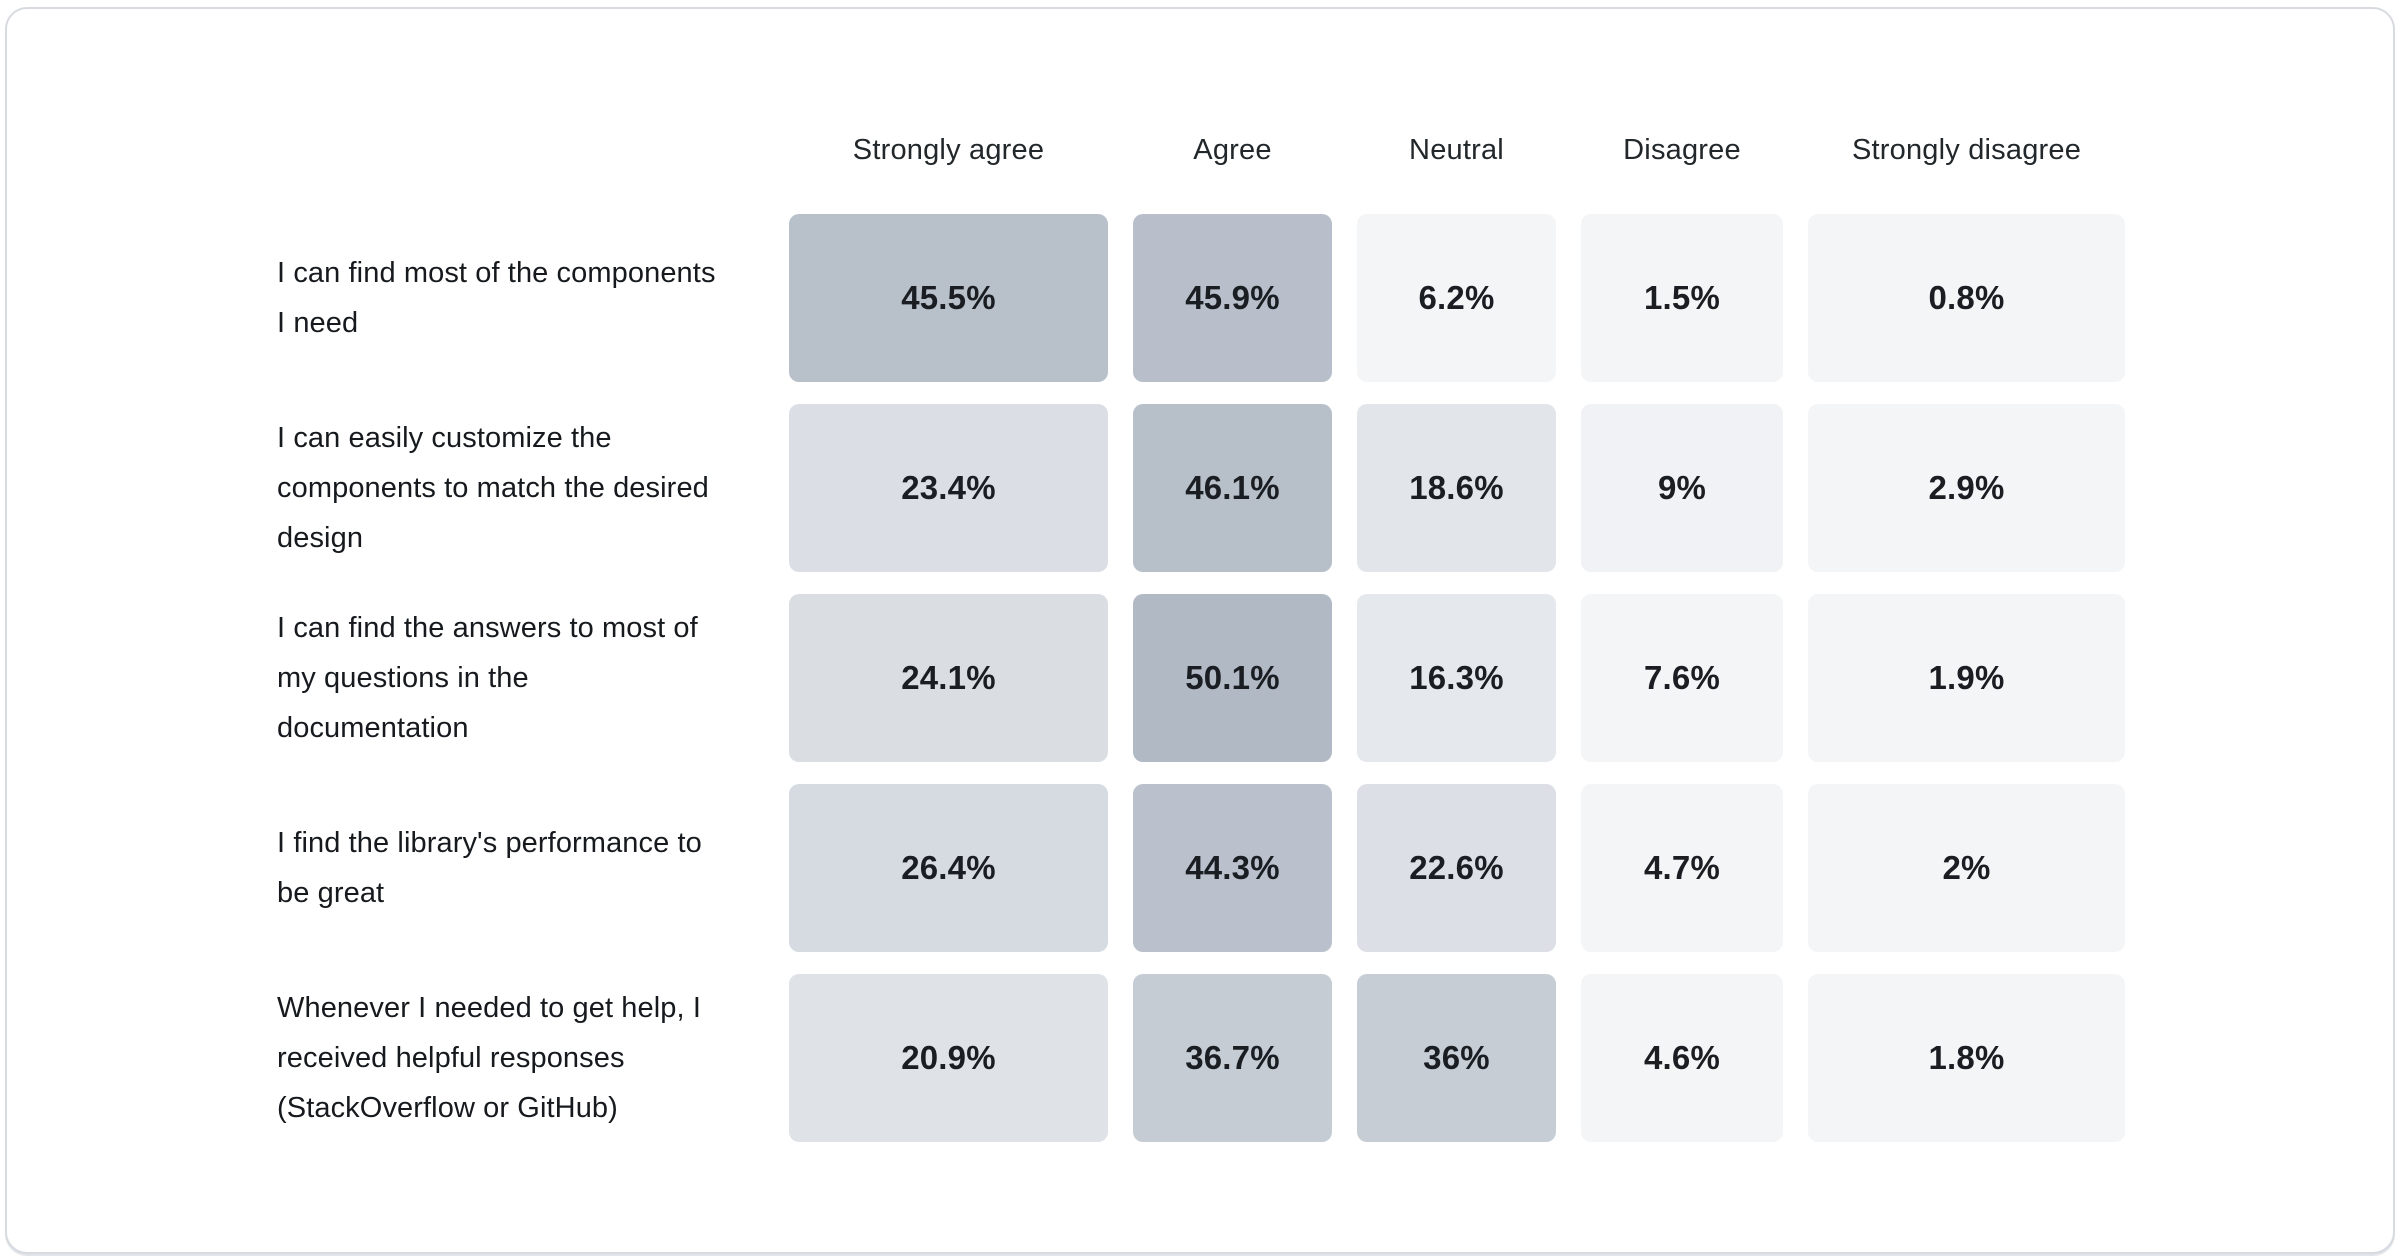 This screenshot has height=1256, width=2400. What do you see at coordinates (948, 150) in the screenshot?
I see `column-header-strongly-agree: Strongly agree` at bounding box center [948, 150].